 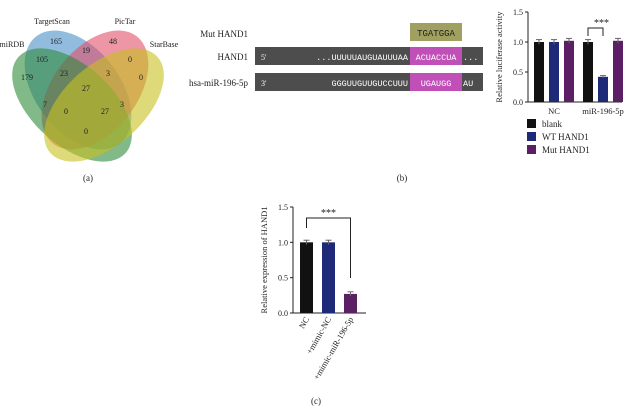 What do you see at coordinates (125, 21) in the screenshot?
I see `venn-label-pictar: PicTar` at bounding box center [125, 21].